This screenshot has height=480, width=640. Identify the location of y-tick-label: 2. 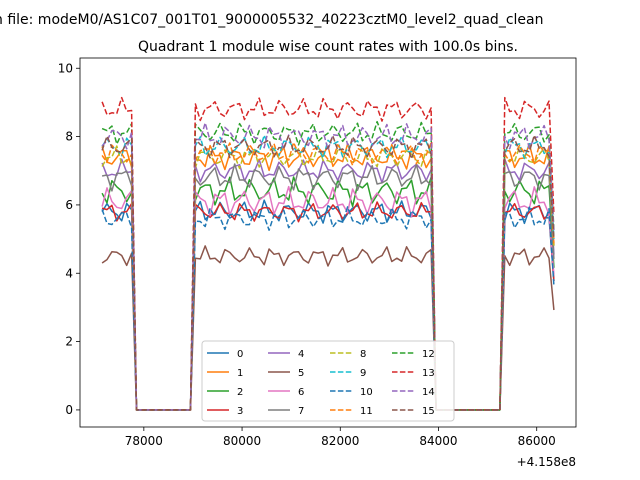
(69, 342).